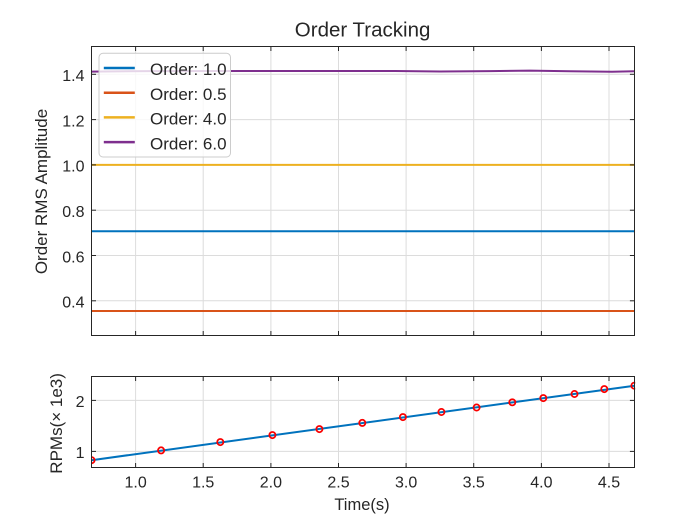 The width and height of the screenshot is (700, 525). I want to click on svg-text: 3.0, so click(406, 482).